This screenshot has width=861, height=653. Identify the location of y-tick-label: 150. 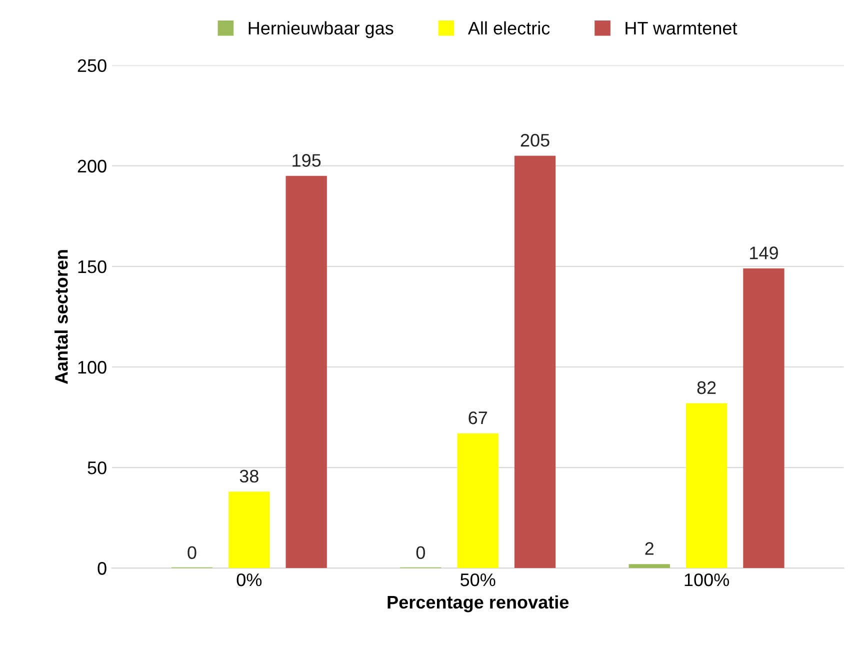
(92, 267).